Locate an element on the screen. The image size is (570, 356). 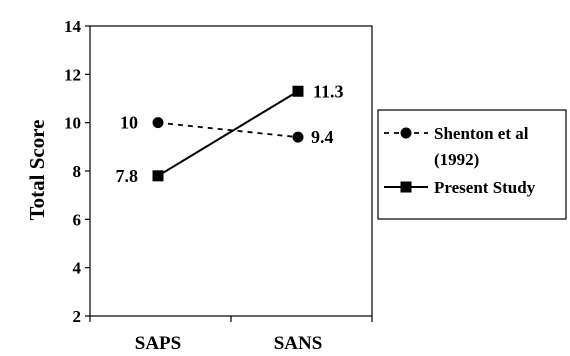
x-axis-categories: SAPS SANS is located at coordinates (231, 335).